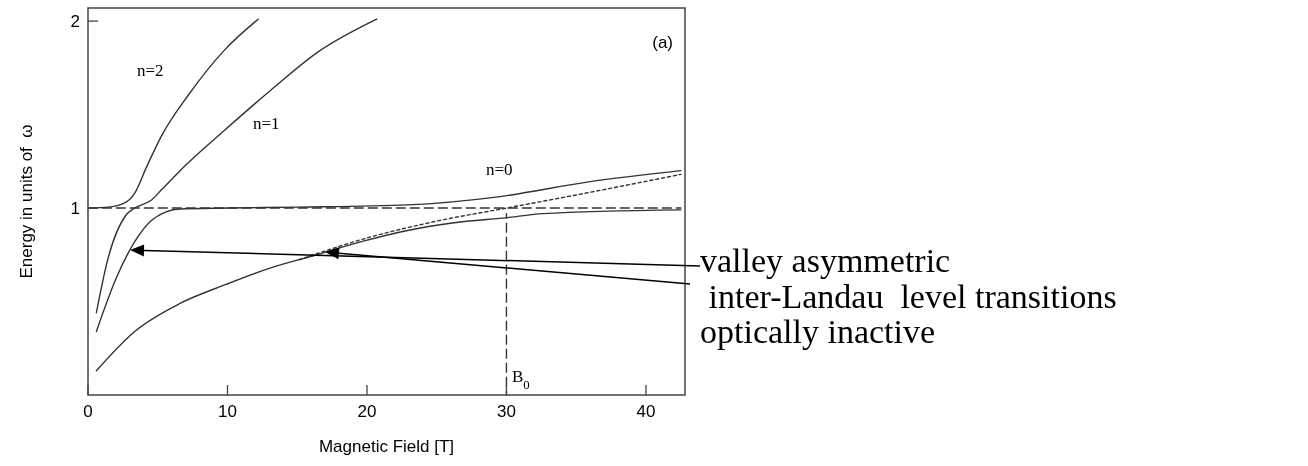 The width and height of the screenshot is (1308, 466). I want to click on x-axis-title: Magnetic Field [T], so click(386, 446).